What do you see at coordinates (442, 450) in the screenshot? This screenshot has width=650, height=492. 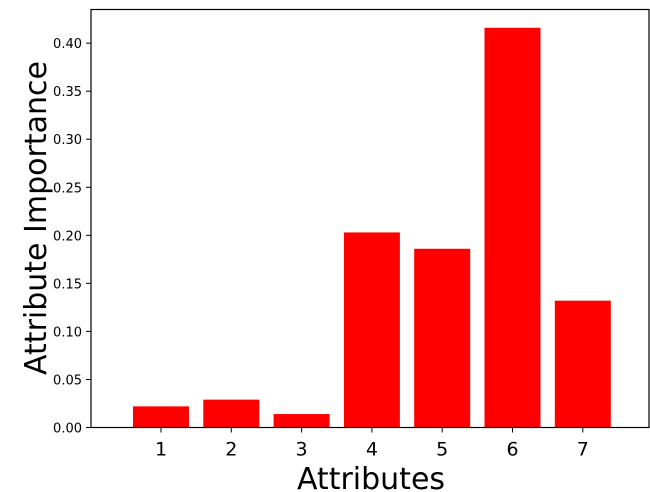 I see `x-tick-label: 5` at bounding box center [442, 450].